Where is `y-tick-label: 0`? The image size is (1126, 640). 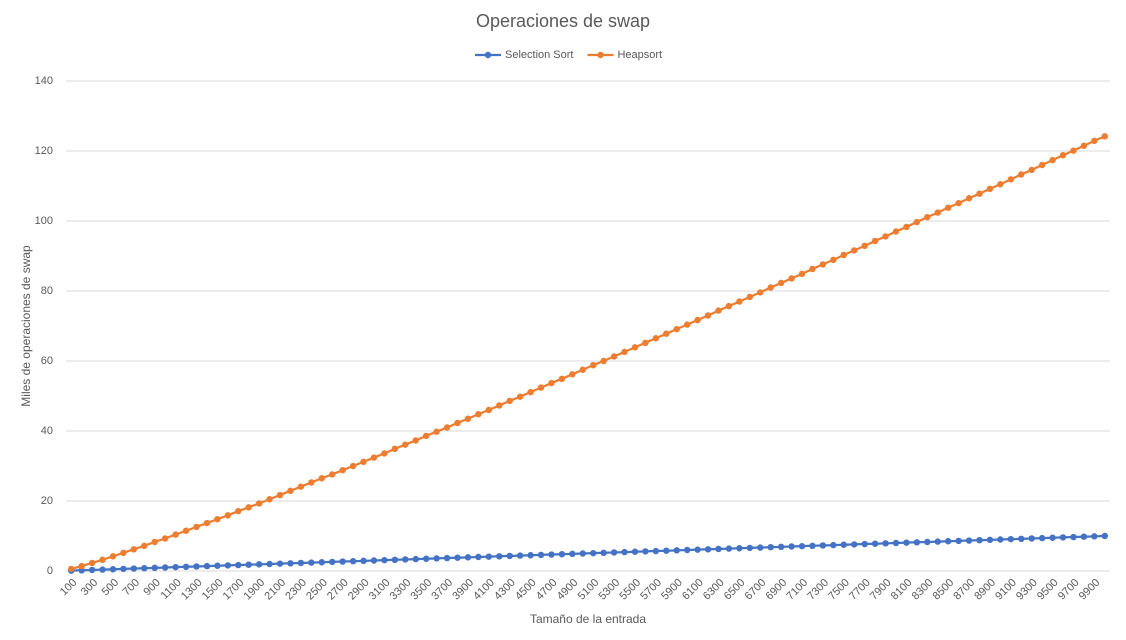 y-tick-label: 0 is located at coordinates (50, 571).